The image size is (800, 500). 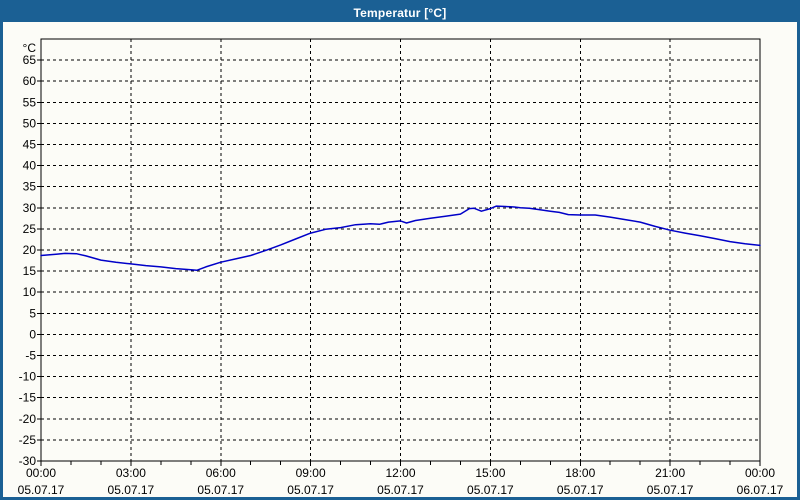 What do you see at coordinates (28, 398) in the screenshot?
I see `y-tick-label: -15` at bounding box center [28, 398].